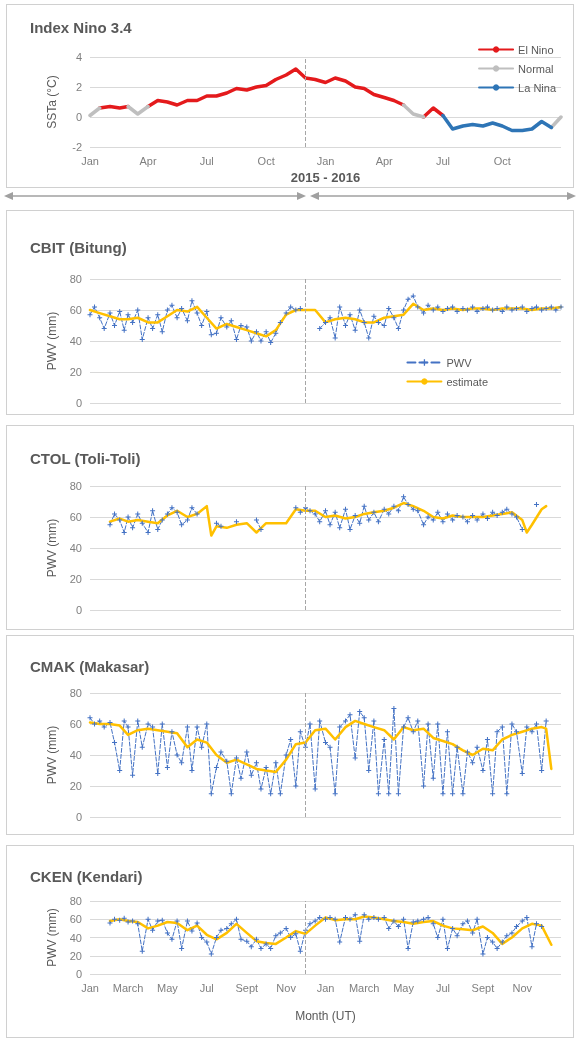 Image resolution: width=580 pixels, height=1042 pixels. What do you see at coordinates (78, 57) in the screenshot?
I see `y-tick-label: 4` at bounding box center [78, 57].